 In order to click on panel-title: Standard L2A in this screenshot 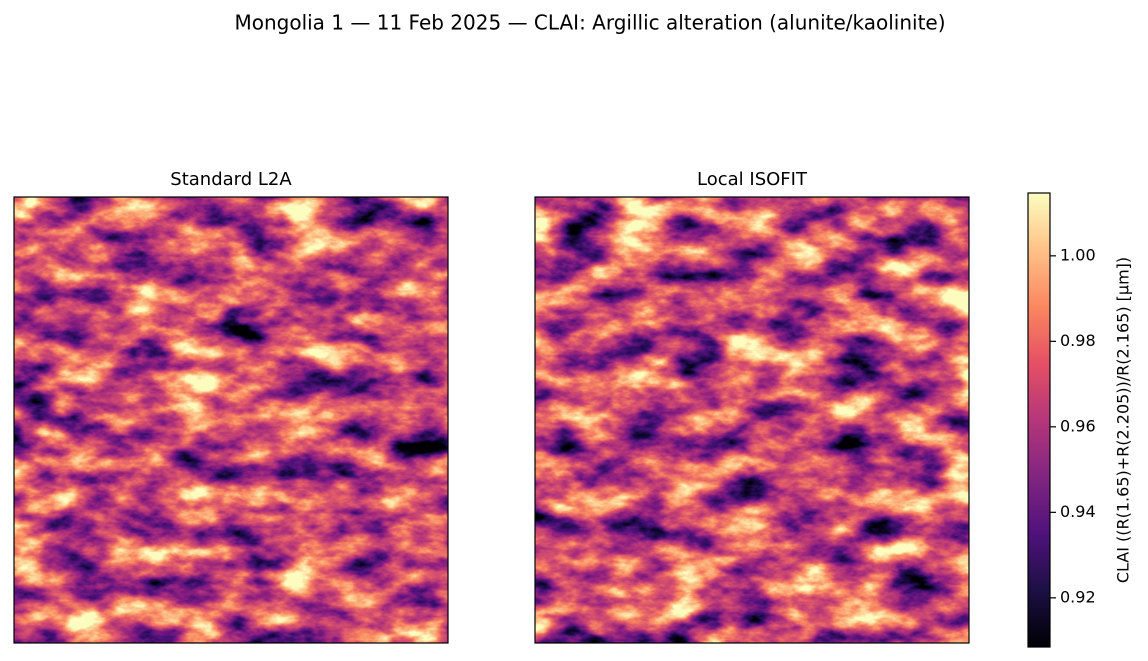, I will do `click(231, 179)`.